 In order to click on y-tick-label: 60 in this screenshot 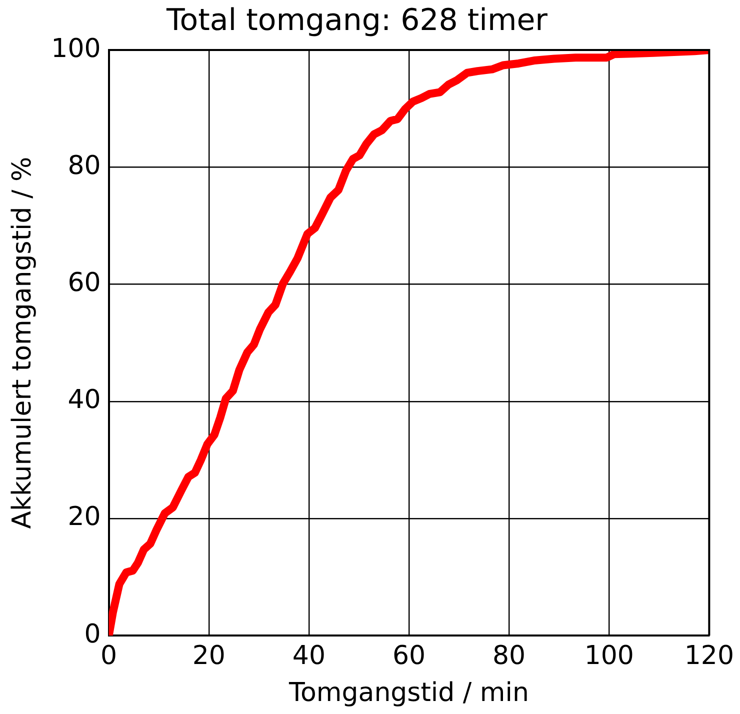, I will do `click(84, 283)`.